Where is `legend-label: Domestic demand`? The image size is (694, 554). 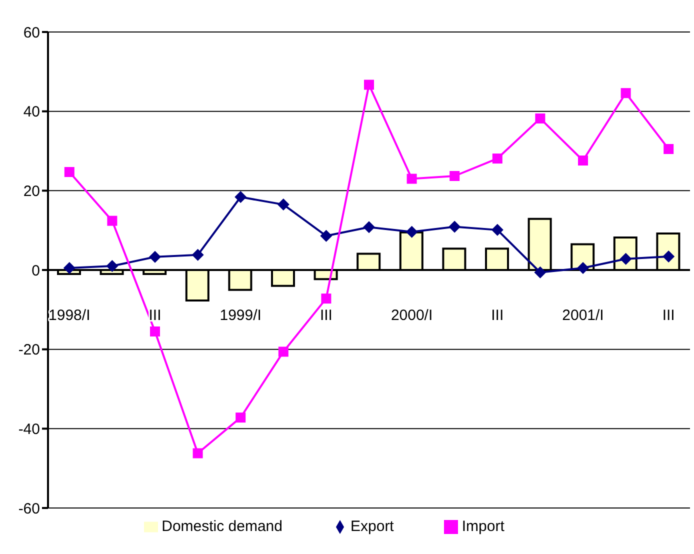
legend-label: Domestic demand is located at coordinates (222, 526).